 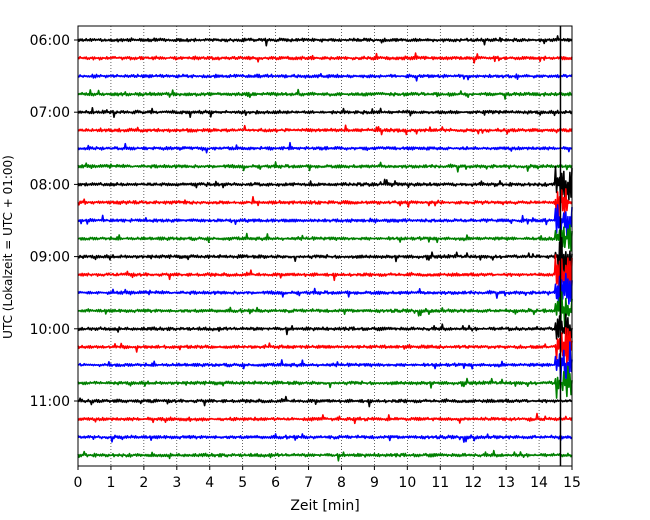 I want to click on x-tick-label: 14, so click(x=539, y=483).